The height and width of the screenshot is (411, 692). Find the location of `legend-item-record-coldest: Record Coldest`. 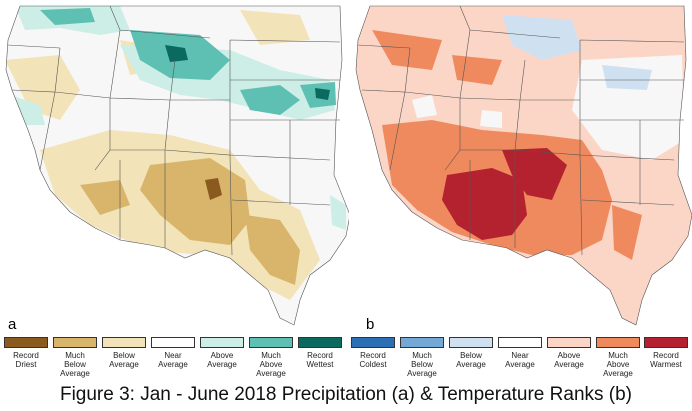

legend-item-record-coldest: Record Coldest is located at coordinates (373, 353).